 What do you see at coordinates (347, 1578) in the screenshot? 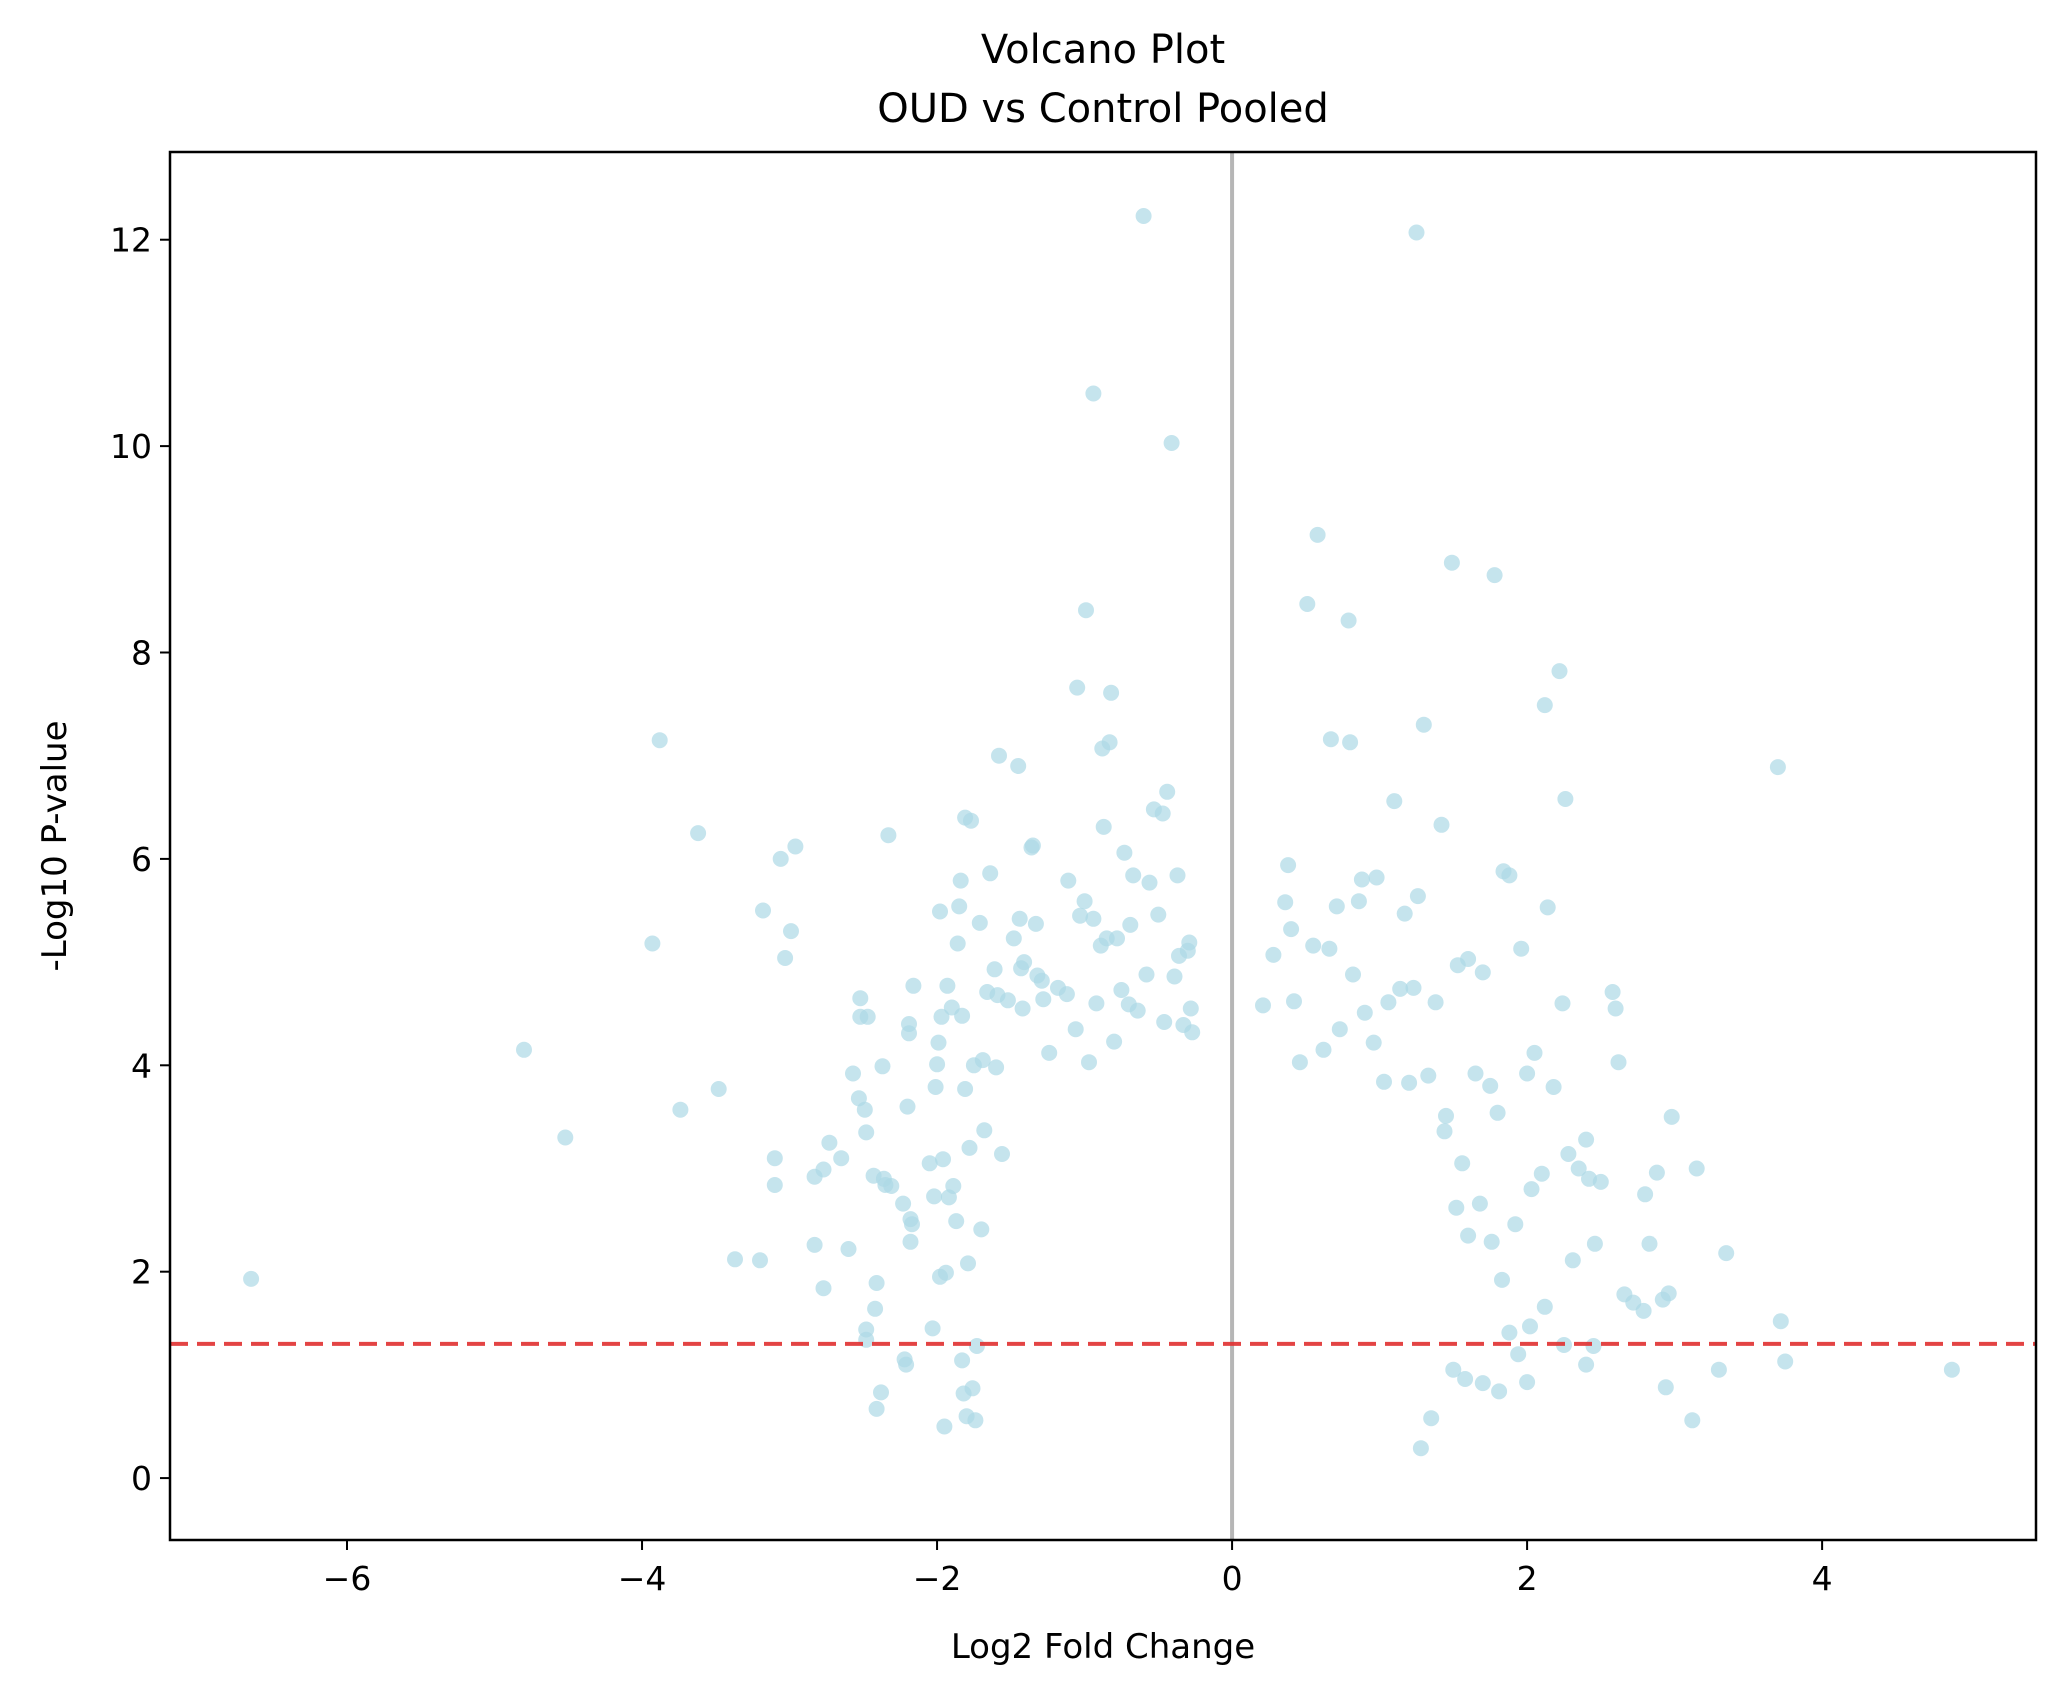
I see `x-tick-label: −6` at bounding box center [347, 1578].